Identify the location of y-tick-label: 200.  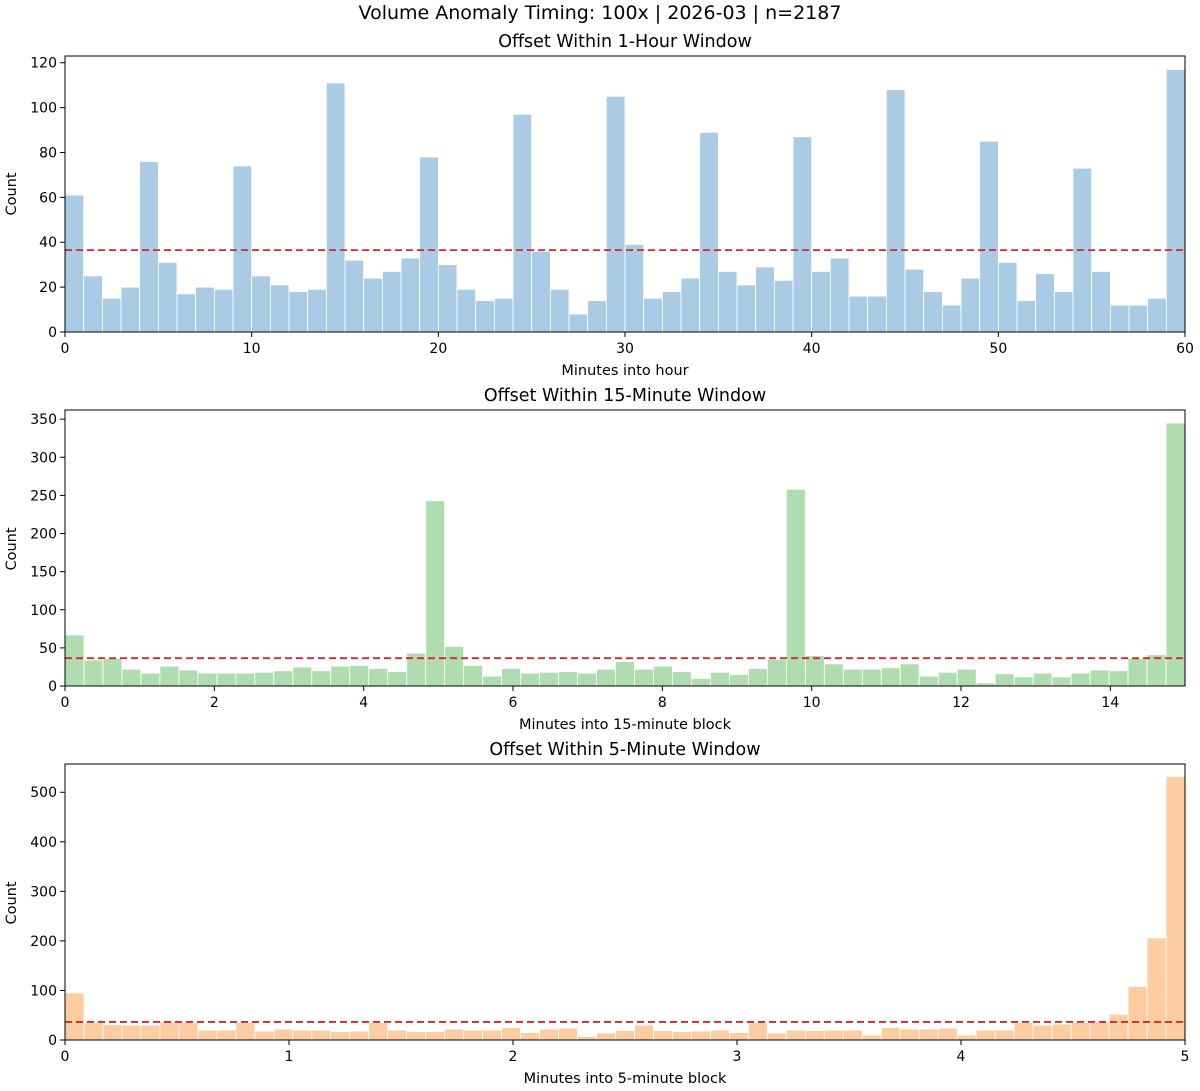
(43, 535).